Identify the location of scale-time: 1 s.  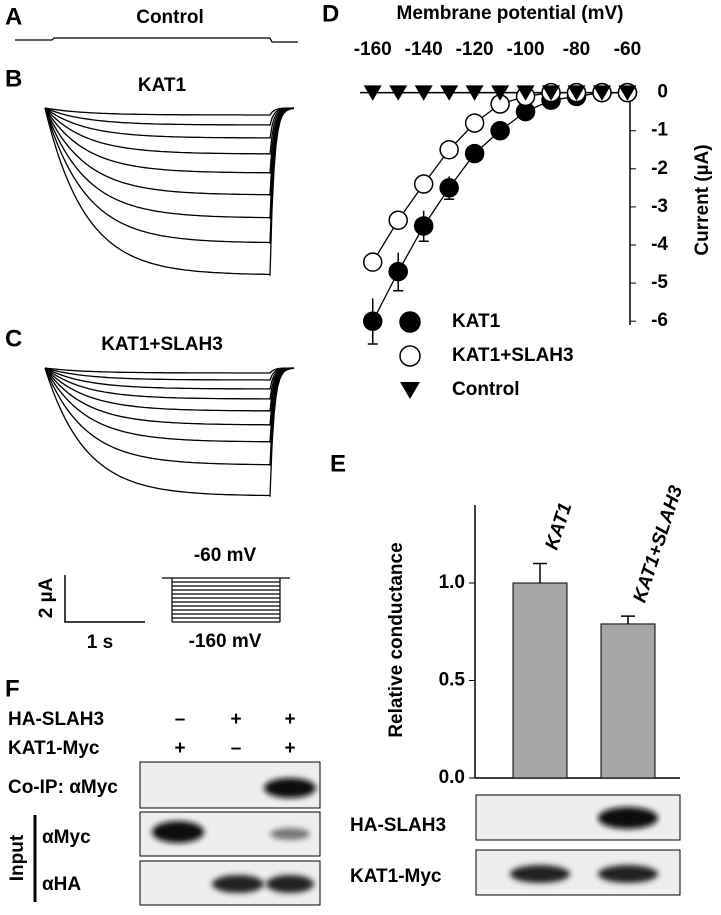
(100, 642).